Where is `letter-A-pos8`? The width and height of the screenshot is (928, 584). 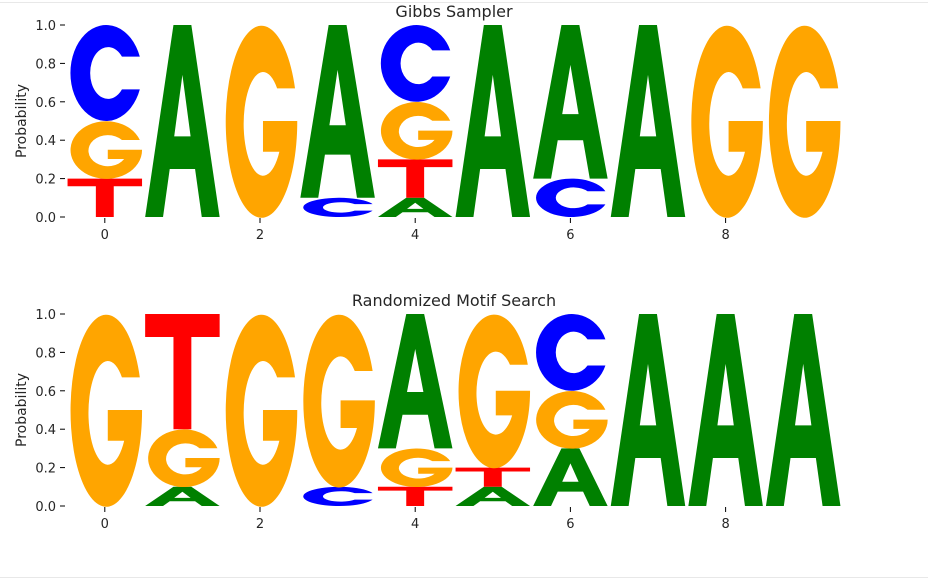 letter-A-pos8 is located at coordinates (725, 410).